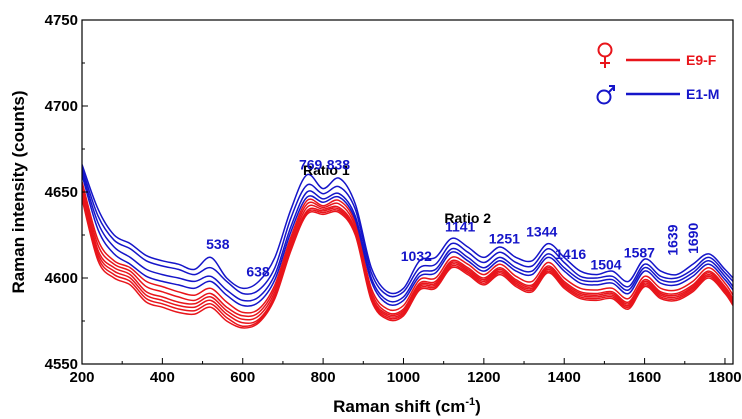 The width and height of the screenshot is (742, 419). I want to click on legend: E9-F E1-M, so click(657, 73).